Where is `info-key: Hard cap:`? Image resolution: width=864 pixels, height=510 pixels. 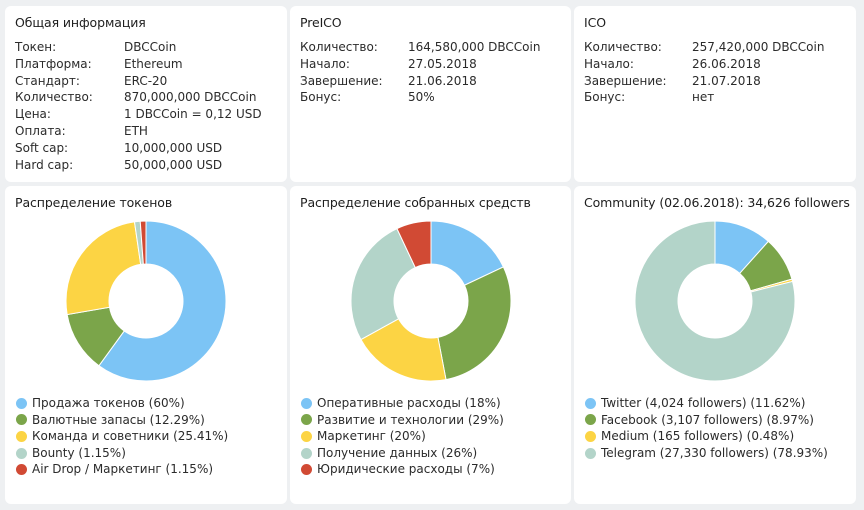
info-key: Hard cap: is located at coordinates (44, 164).